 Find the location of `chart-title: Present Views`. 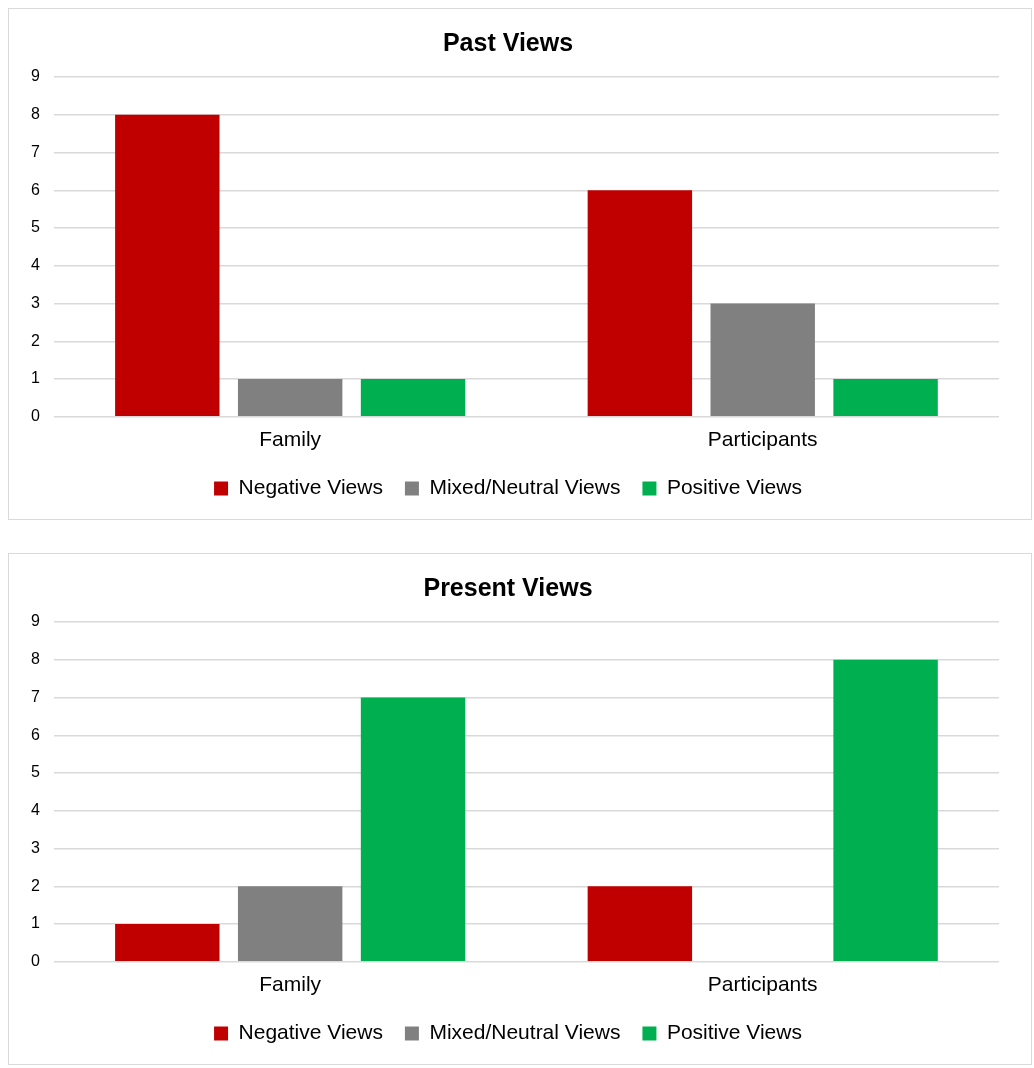

chart-title: Present Views is located at coordinates (508, 586).